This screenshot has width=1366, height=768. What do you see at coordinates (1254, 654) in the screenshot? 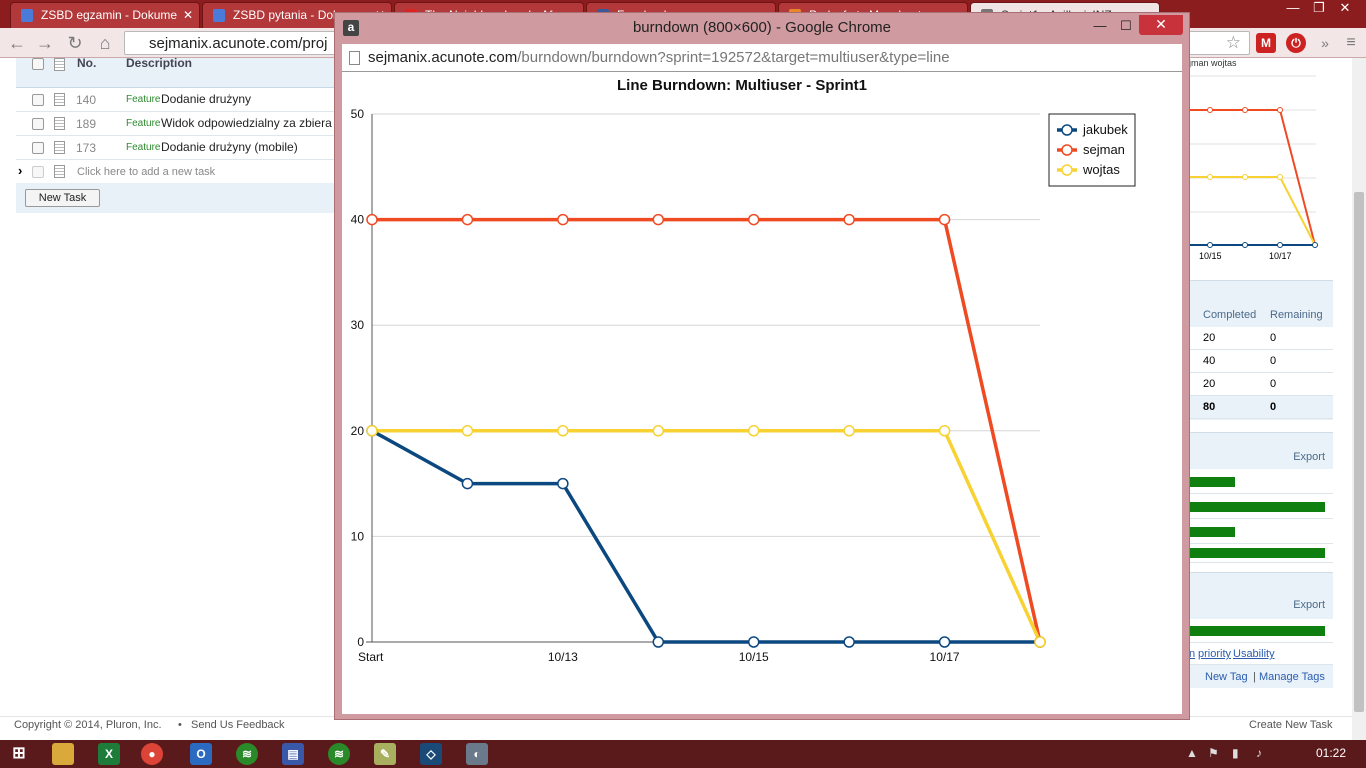
I see `usability-link: Usability` at bounding box center [1254, 654].